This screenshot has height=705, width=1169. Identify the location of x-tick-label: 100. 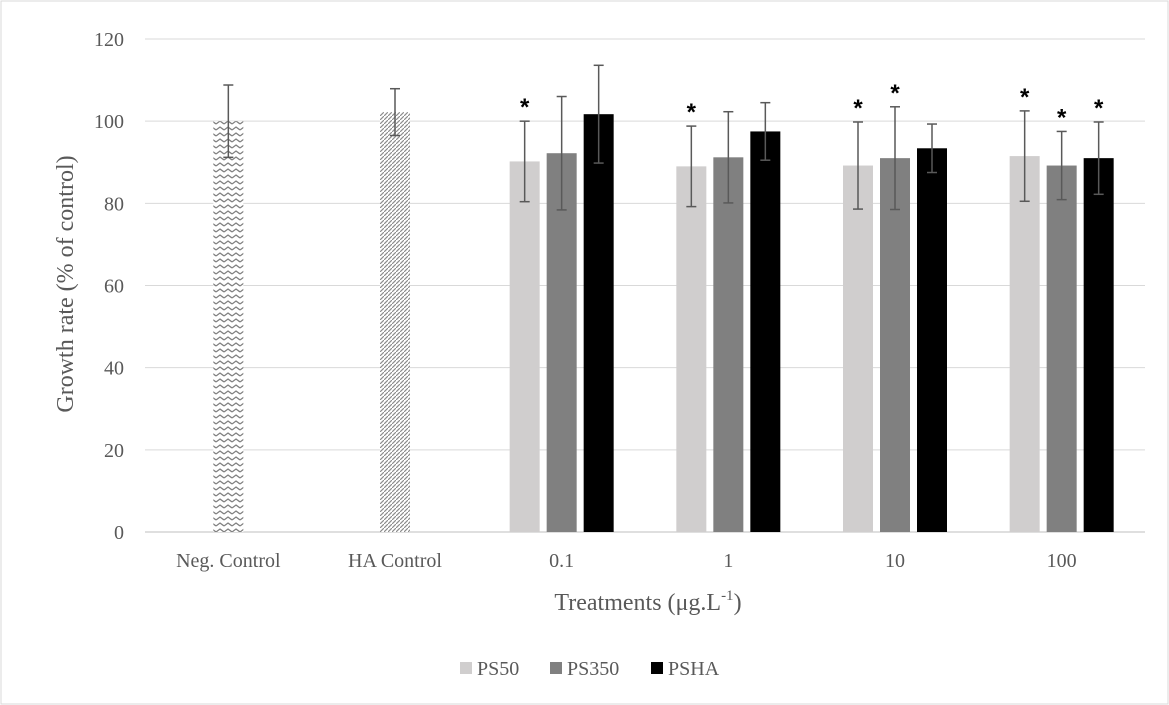
(1062, 561).